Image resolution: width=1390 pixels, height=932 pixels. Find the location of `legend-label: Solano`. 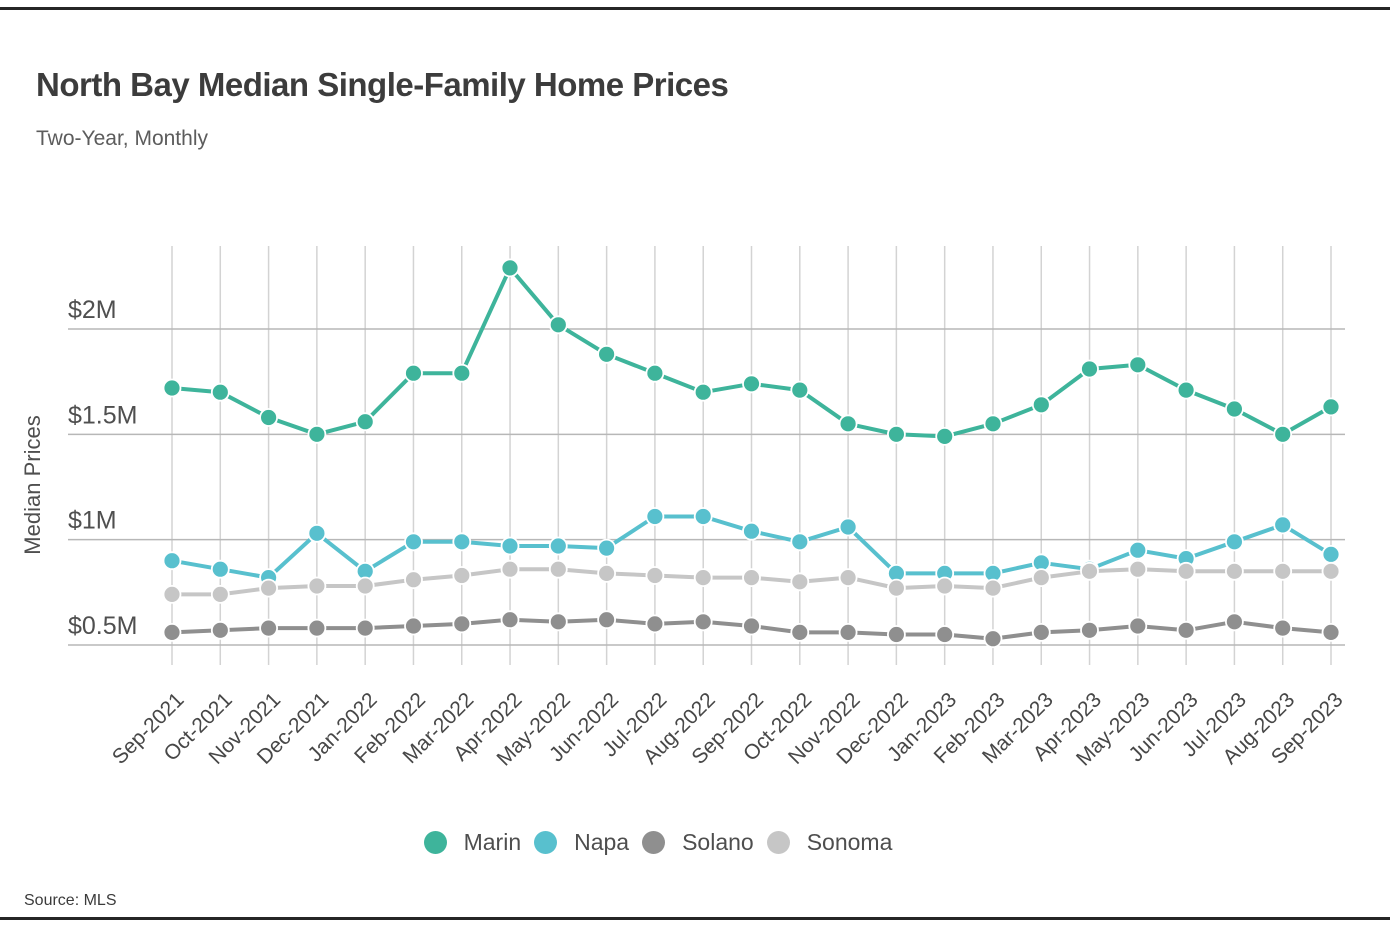

legend-label: Solano is located at coordinates (718, 842).